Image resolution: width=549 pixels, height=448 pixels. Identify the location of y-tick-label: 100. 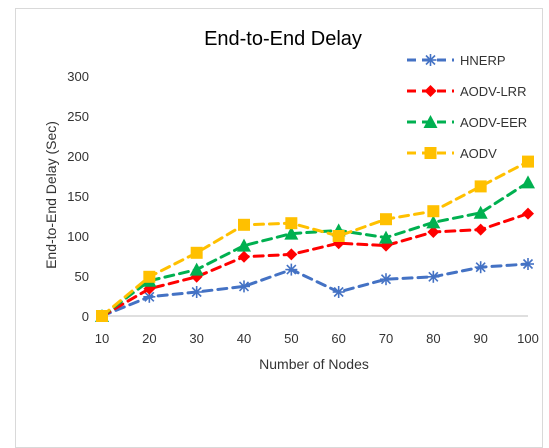
(78, 236).